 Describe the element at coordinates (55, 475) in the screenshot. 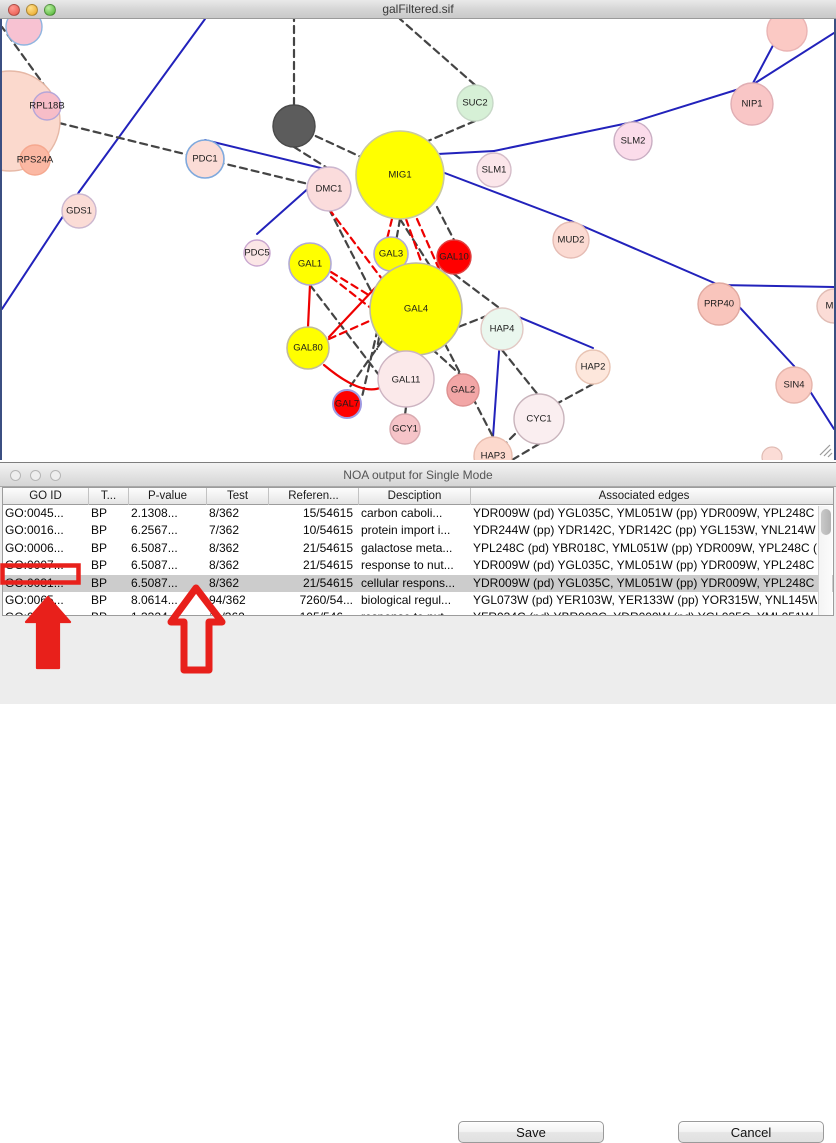

I see `dialog-zoom-icon` at that location.